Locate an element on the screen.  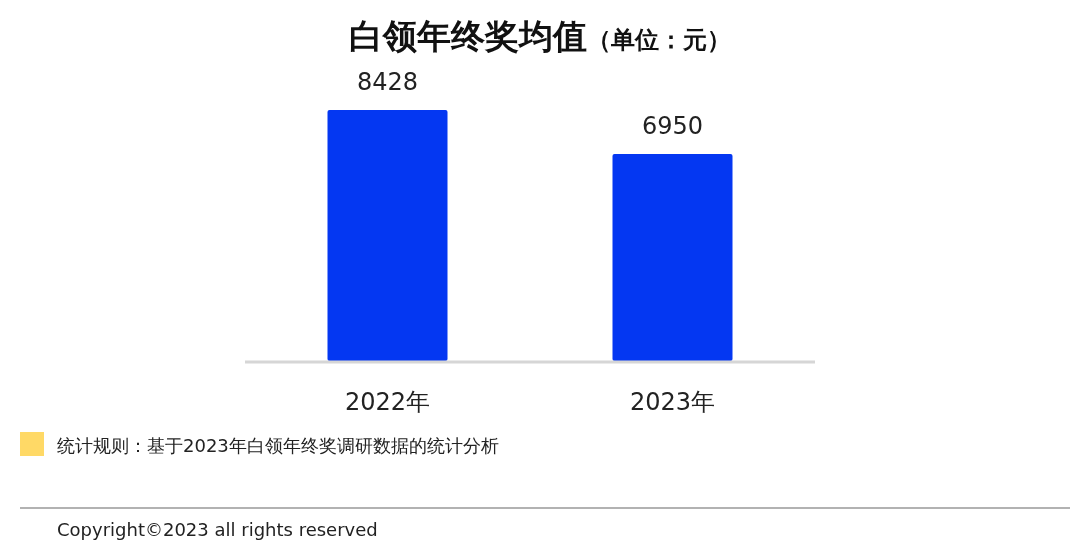
subtitle: （单位：元） is located at coordinates (659, 40).